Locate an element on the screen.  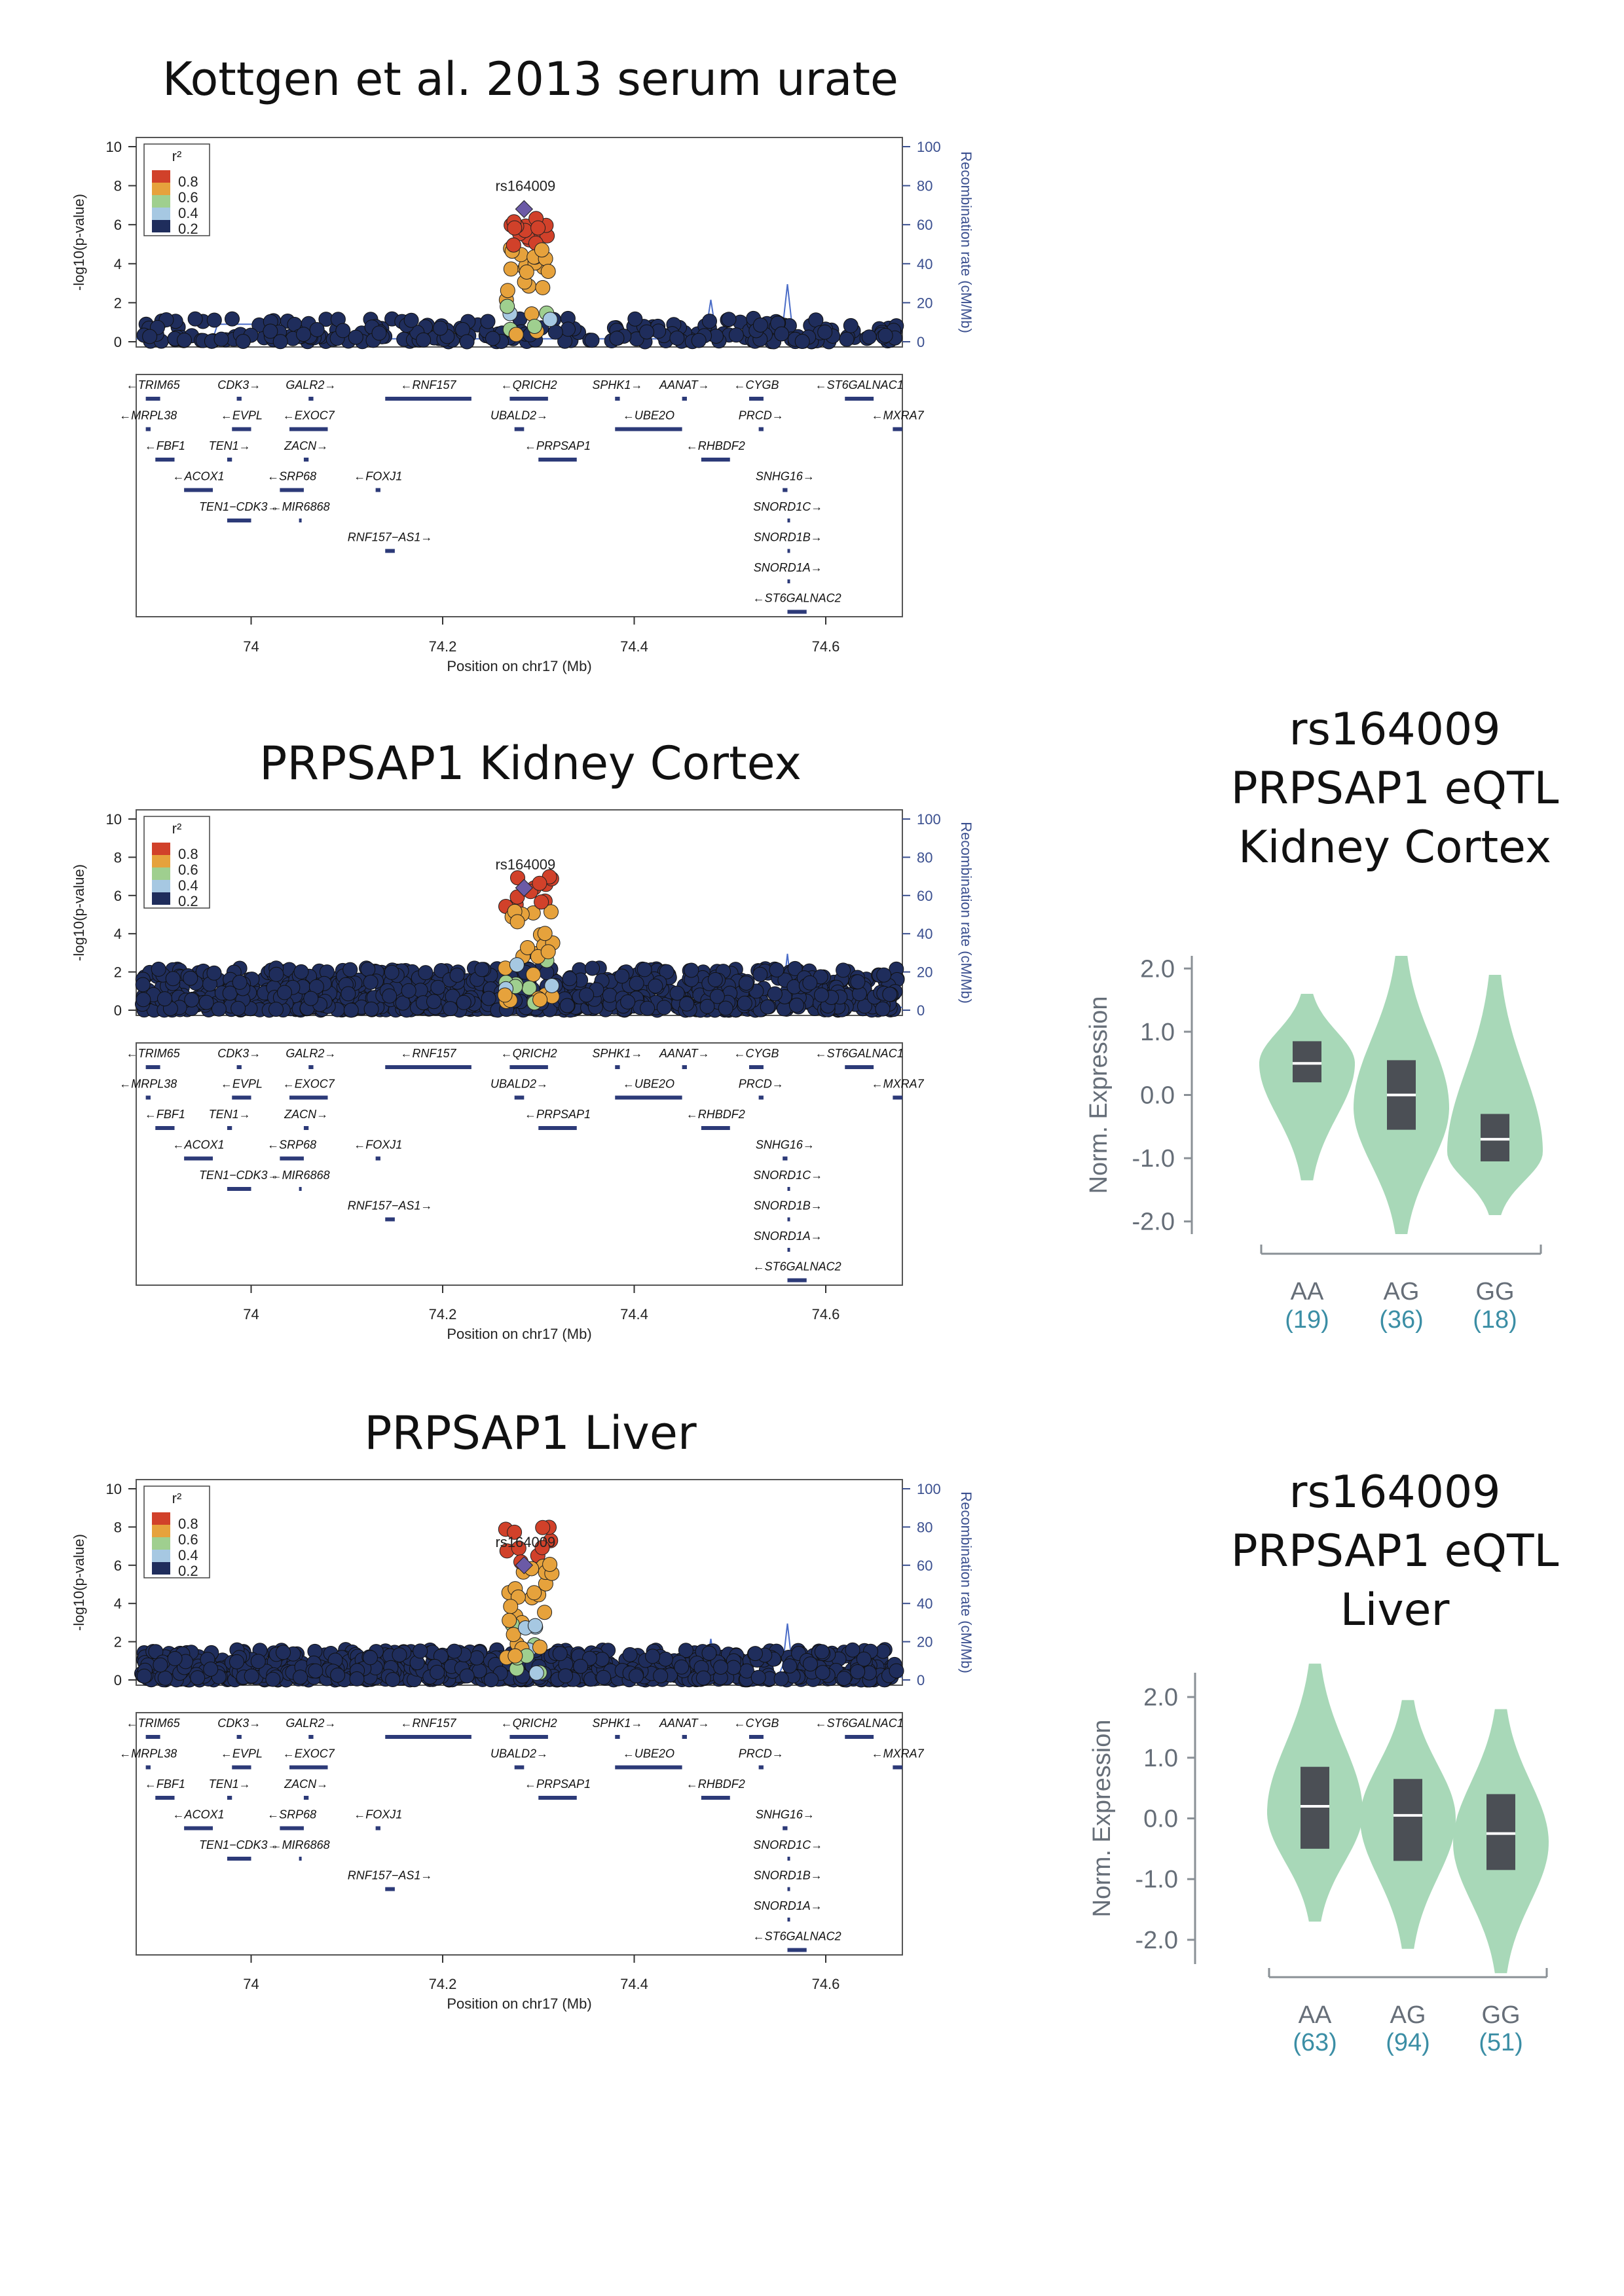
gene-label-trim65: ←TRIM65 is located at coordinates (153, 1053).